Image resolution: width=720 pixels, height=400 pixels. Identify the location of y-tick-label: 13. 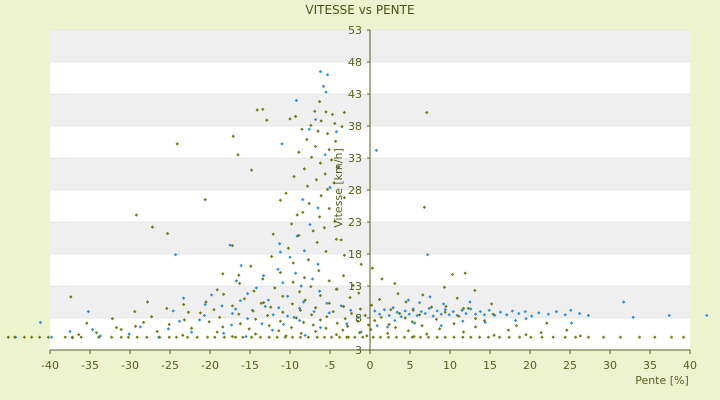
(355, 286).